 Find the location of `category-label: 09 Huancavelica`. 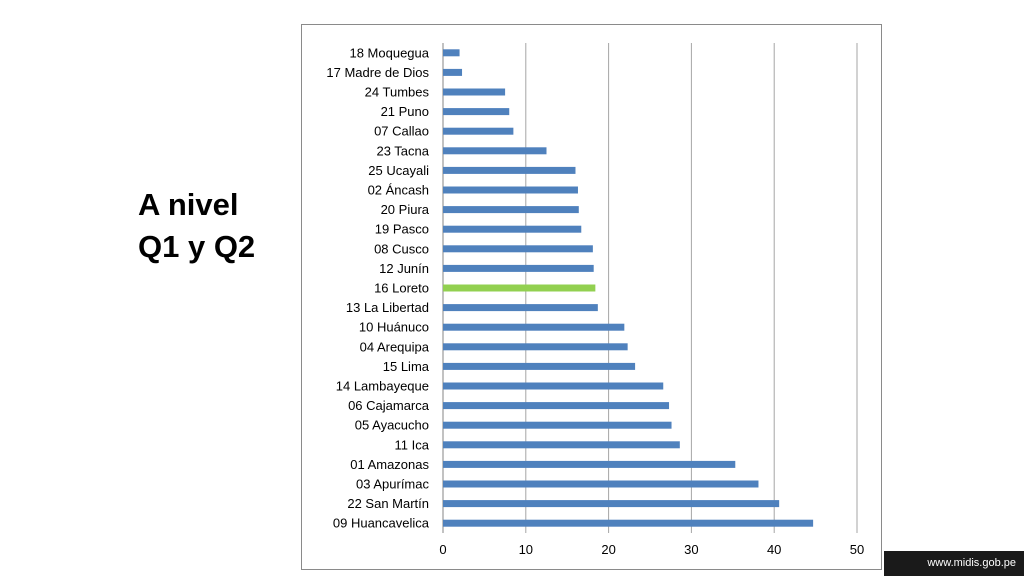

category-label: 09 Huancavelica is located at coordinates (381, 523).